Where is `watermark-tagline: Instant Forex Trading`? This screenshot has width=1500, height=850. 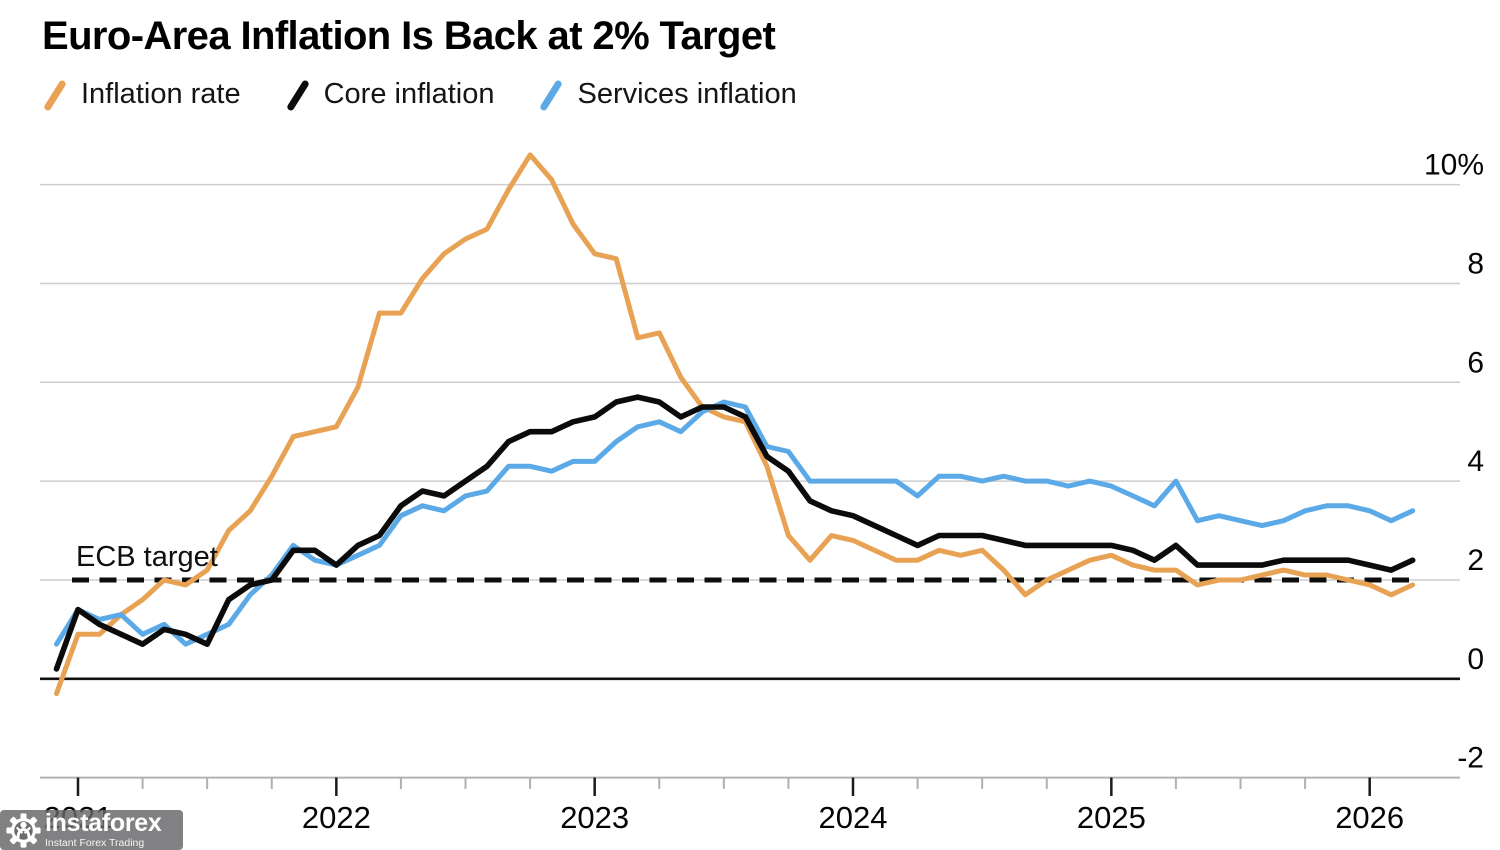 watermark-tagline: Instant Forex Trading is located at coordinates (95, 843).